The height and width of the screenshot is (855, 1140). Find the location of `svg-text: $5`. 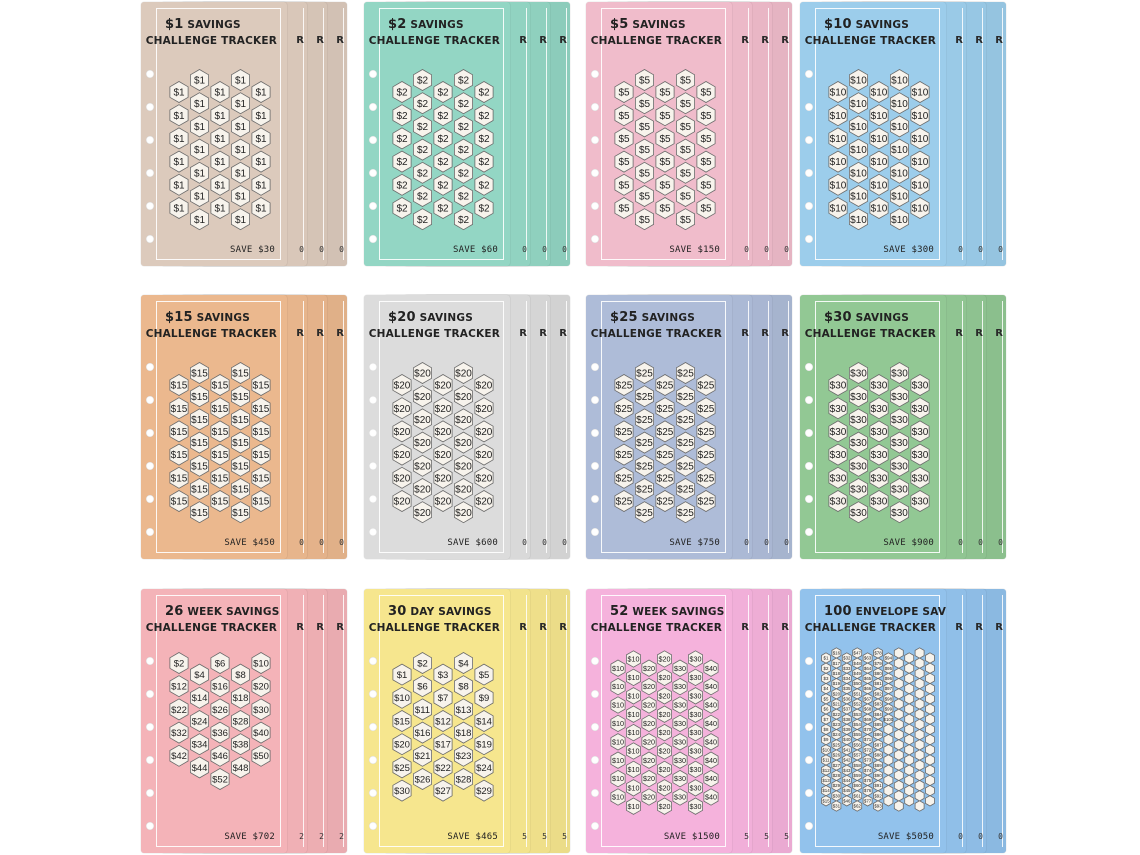

svg-text: $5 is located at coordinates (826, 698).